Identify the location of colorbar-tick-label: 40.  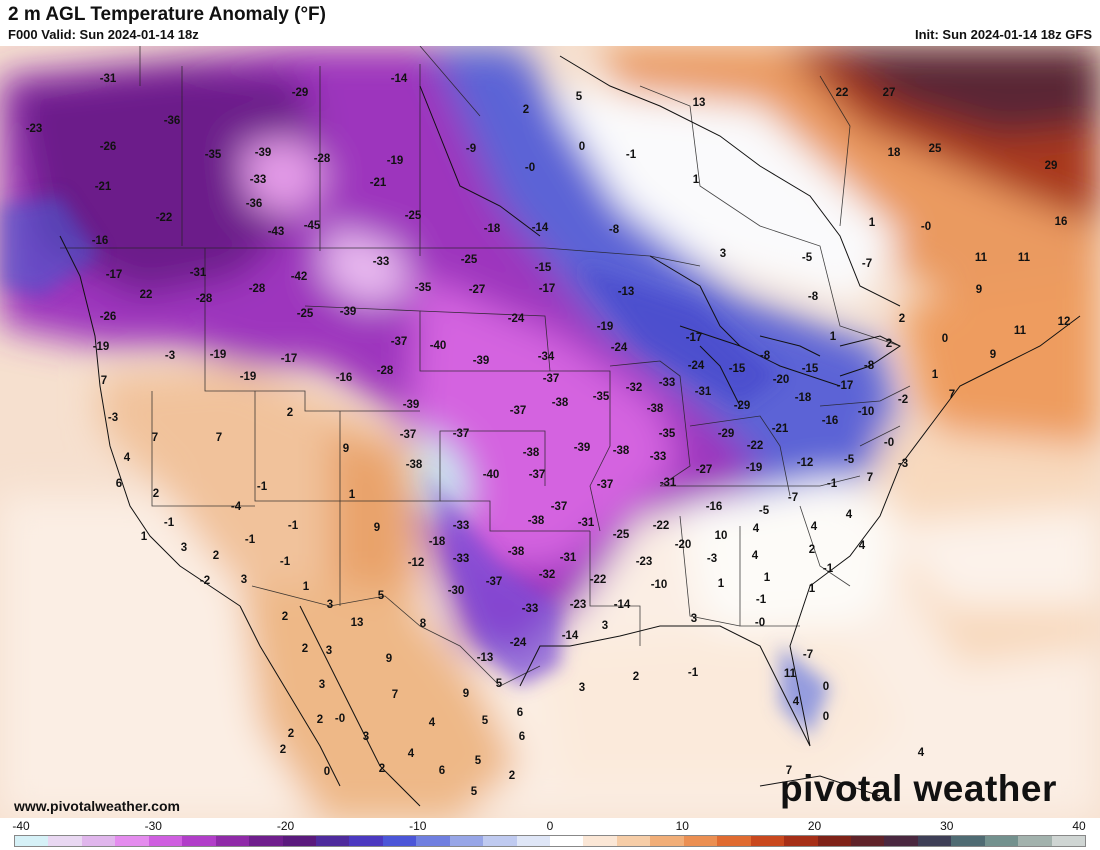
(1079, 826).